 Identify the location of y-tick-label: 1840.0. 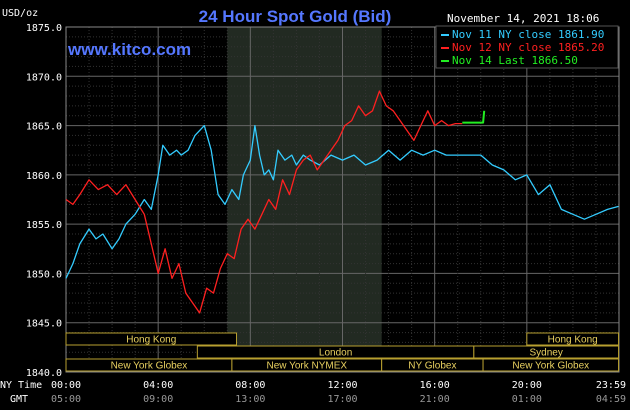
(44, 373).